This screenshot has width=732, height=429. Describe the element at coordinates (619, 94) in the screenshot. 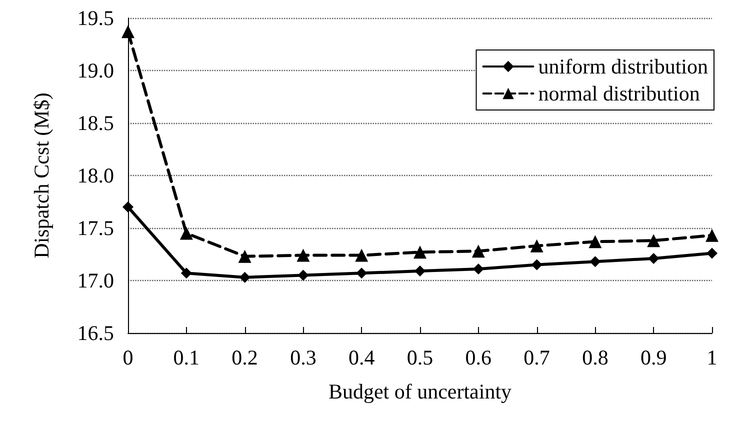

I see `legend-label: normal distribution` at that location.